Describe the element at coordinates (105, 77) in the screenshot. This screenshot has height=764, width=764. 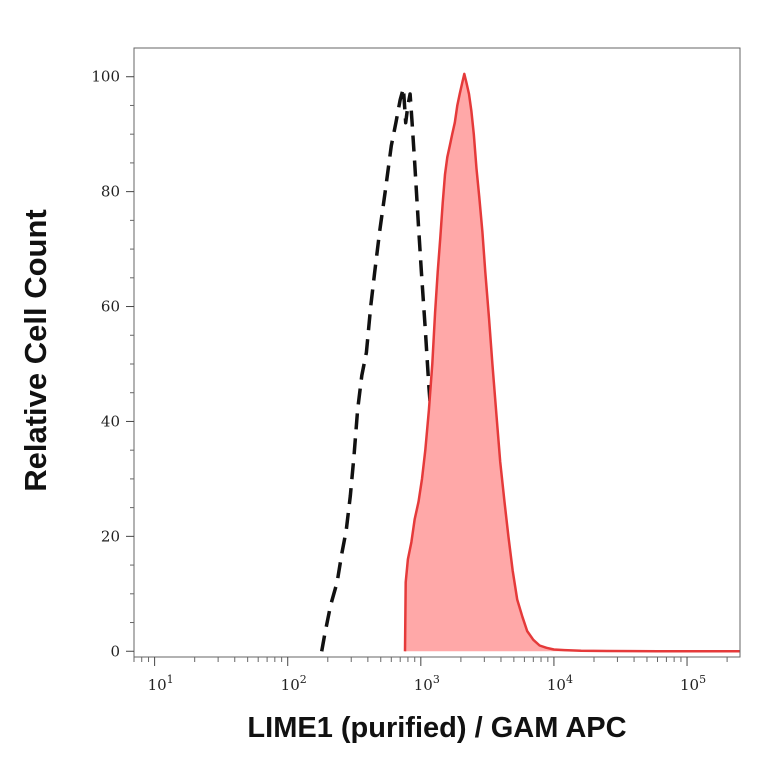
I see `y-tick-label-100: 100` at that location.